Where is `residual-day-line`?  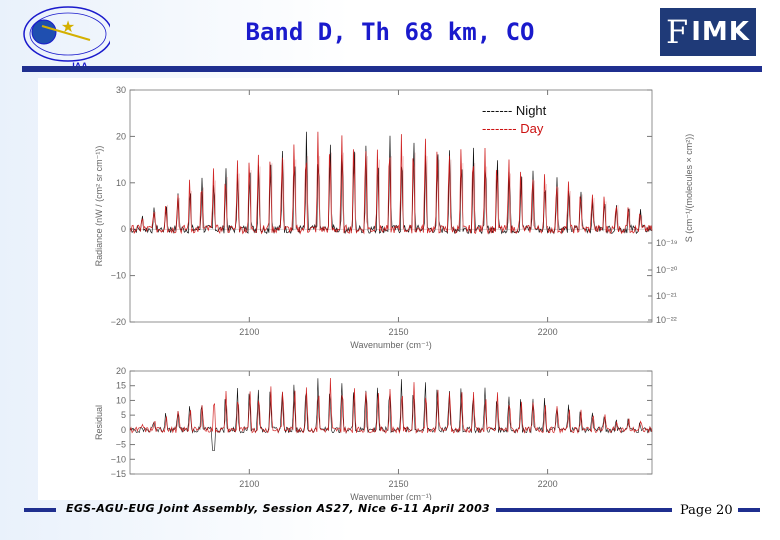
residual-day-line is located at coordinates (391, 405).